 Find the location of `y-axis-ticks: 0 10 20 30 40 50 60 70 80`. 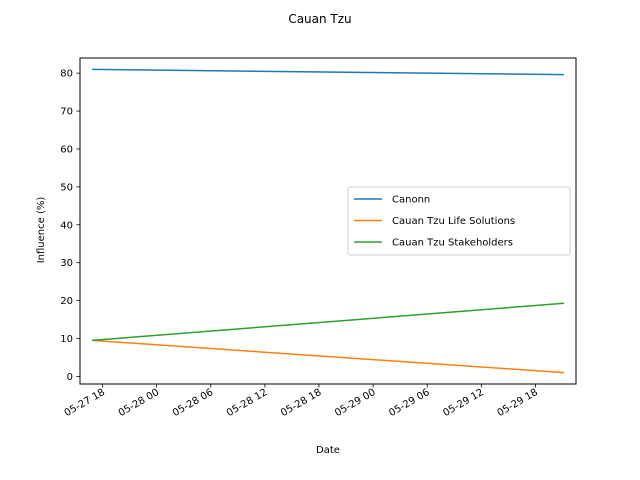

y-axis-ticks: 0 10 20 30 40 50 60 70 80 is located at coordinates (70, 226).